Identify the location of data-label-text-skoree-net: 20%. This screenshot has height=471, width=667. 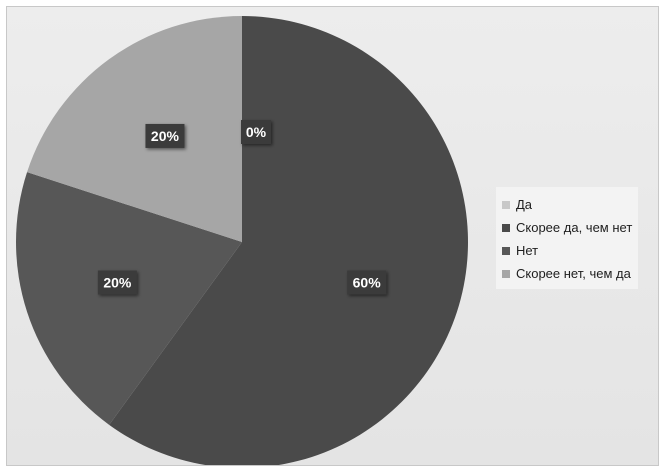
(165, 136).